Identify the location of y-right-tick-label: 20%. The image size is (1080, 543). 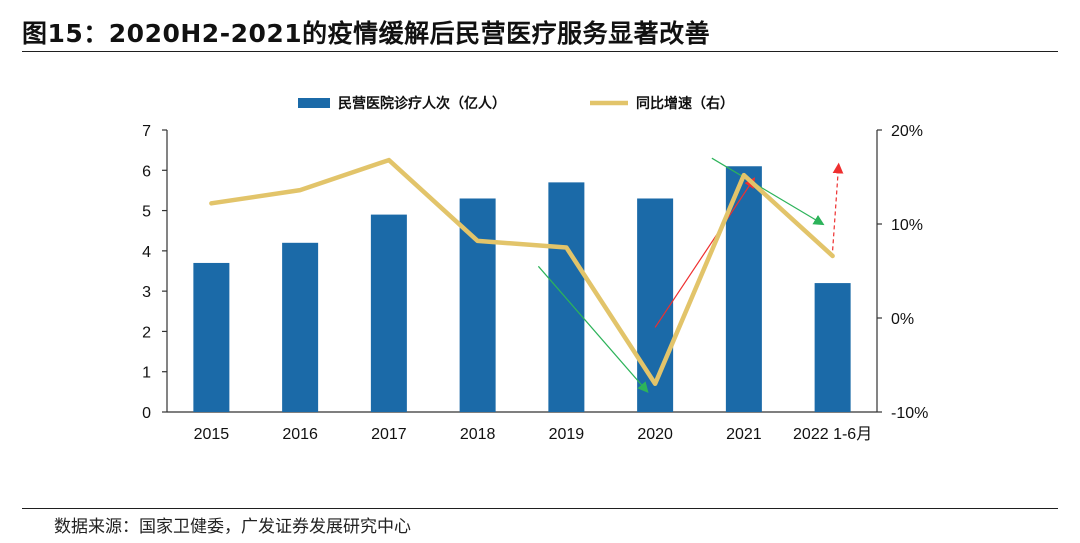
(907, 131).